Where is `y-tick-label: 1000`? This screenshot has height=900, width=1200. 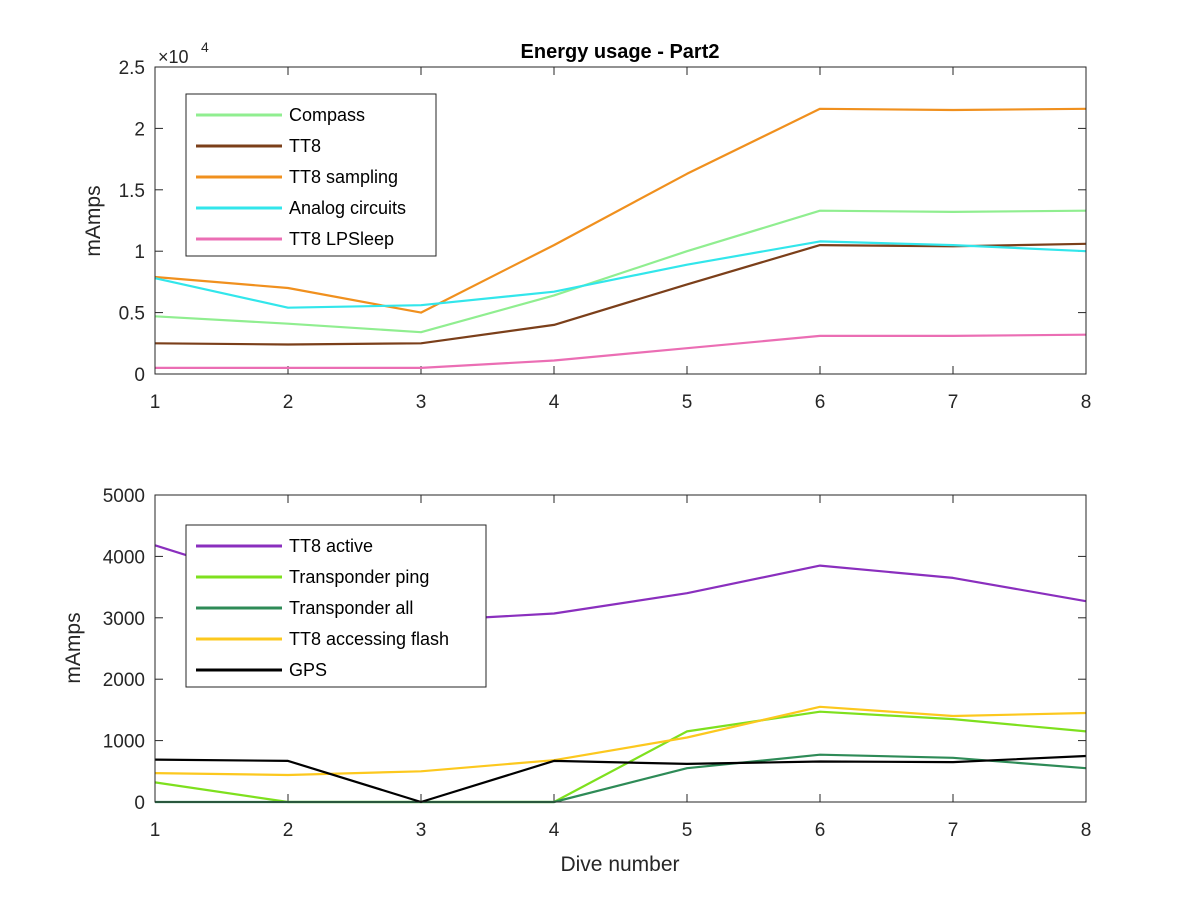
y-tick-label: 1000 is located at coordinates (124, 742).